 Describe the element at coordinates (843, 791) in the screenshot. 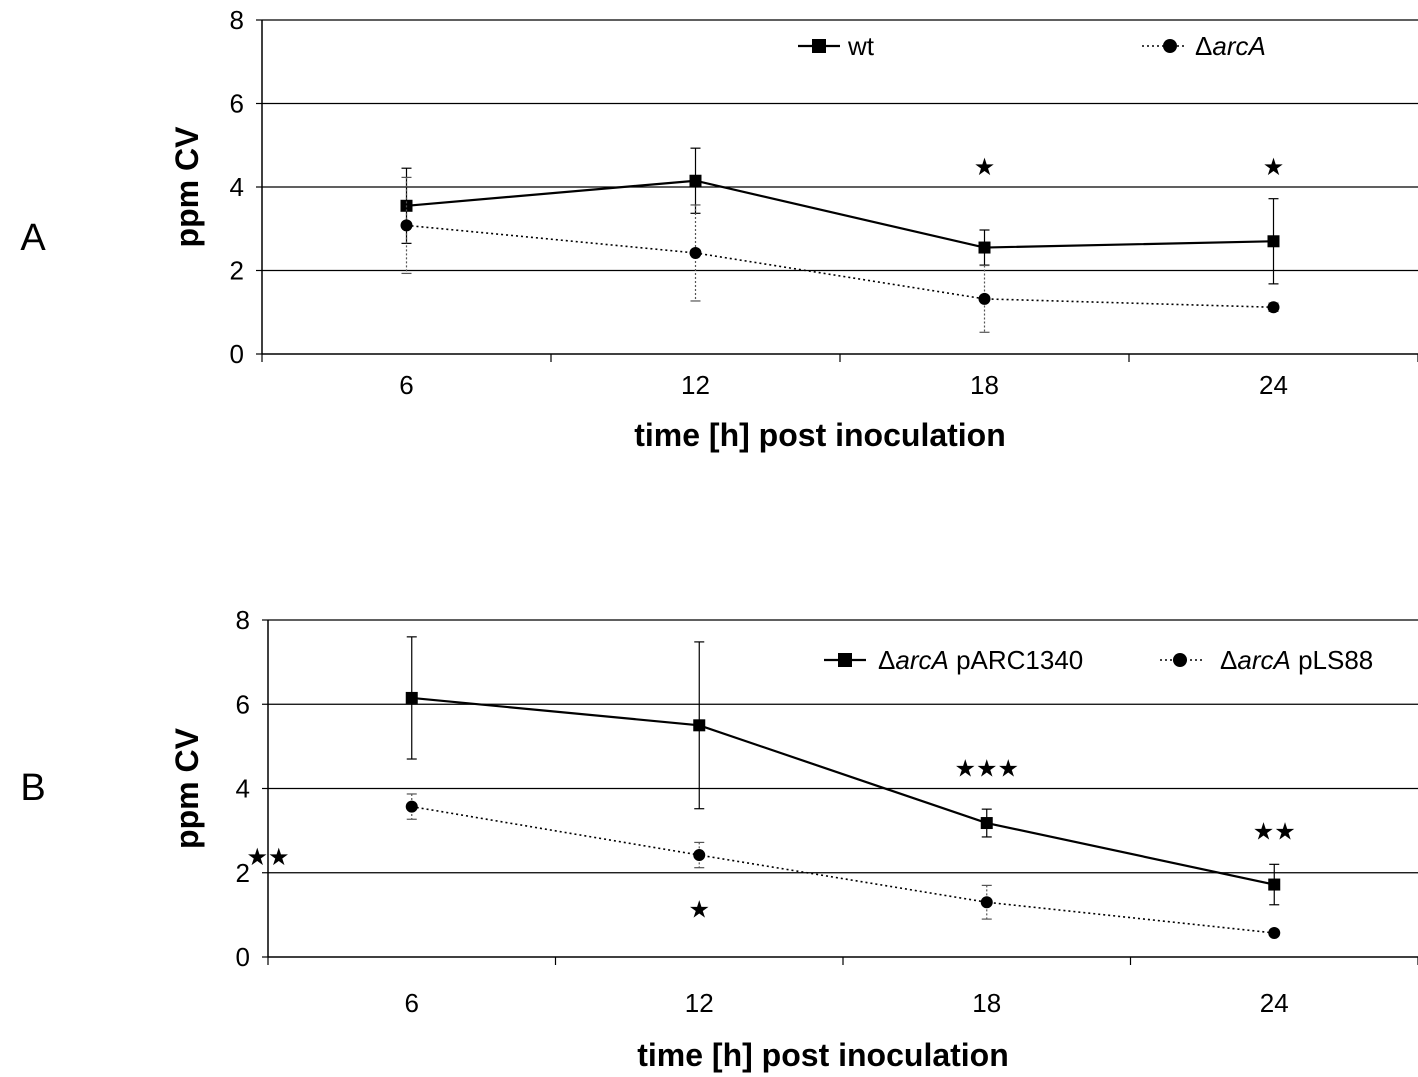

I see `panel-b-series-1-line` at that location.